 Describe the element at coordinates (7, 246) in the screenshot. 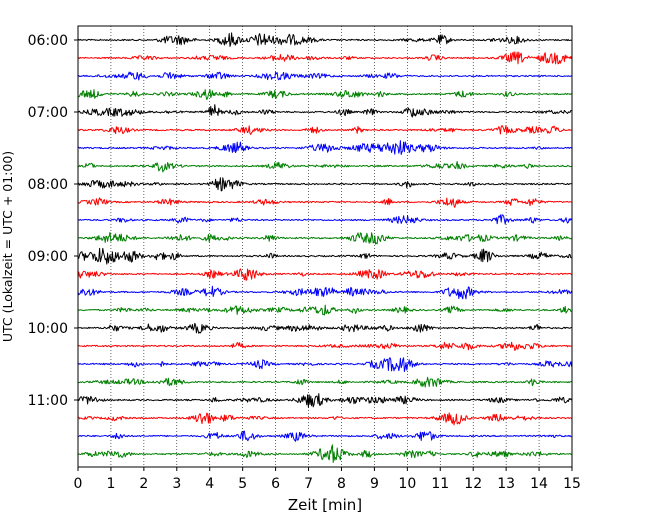

I see `y-axis-label: UTC (Lokalzeit = UTC + 01:00)` at that location.